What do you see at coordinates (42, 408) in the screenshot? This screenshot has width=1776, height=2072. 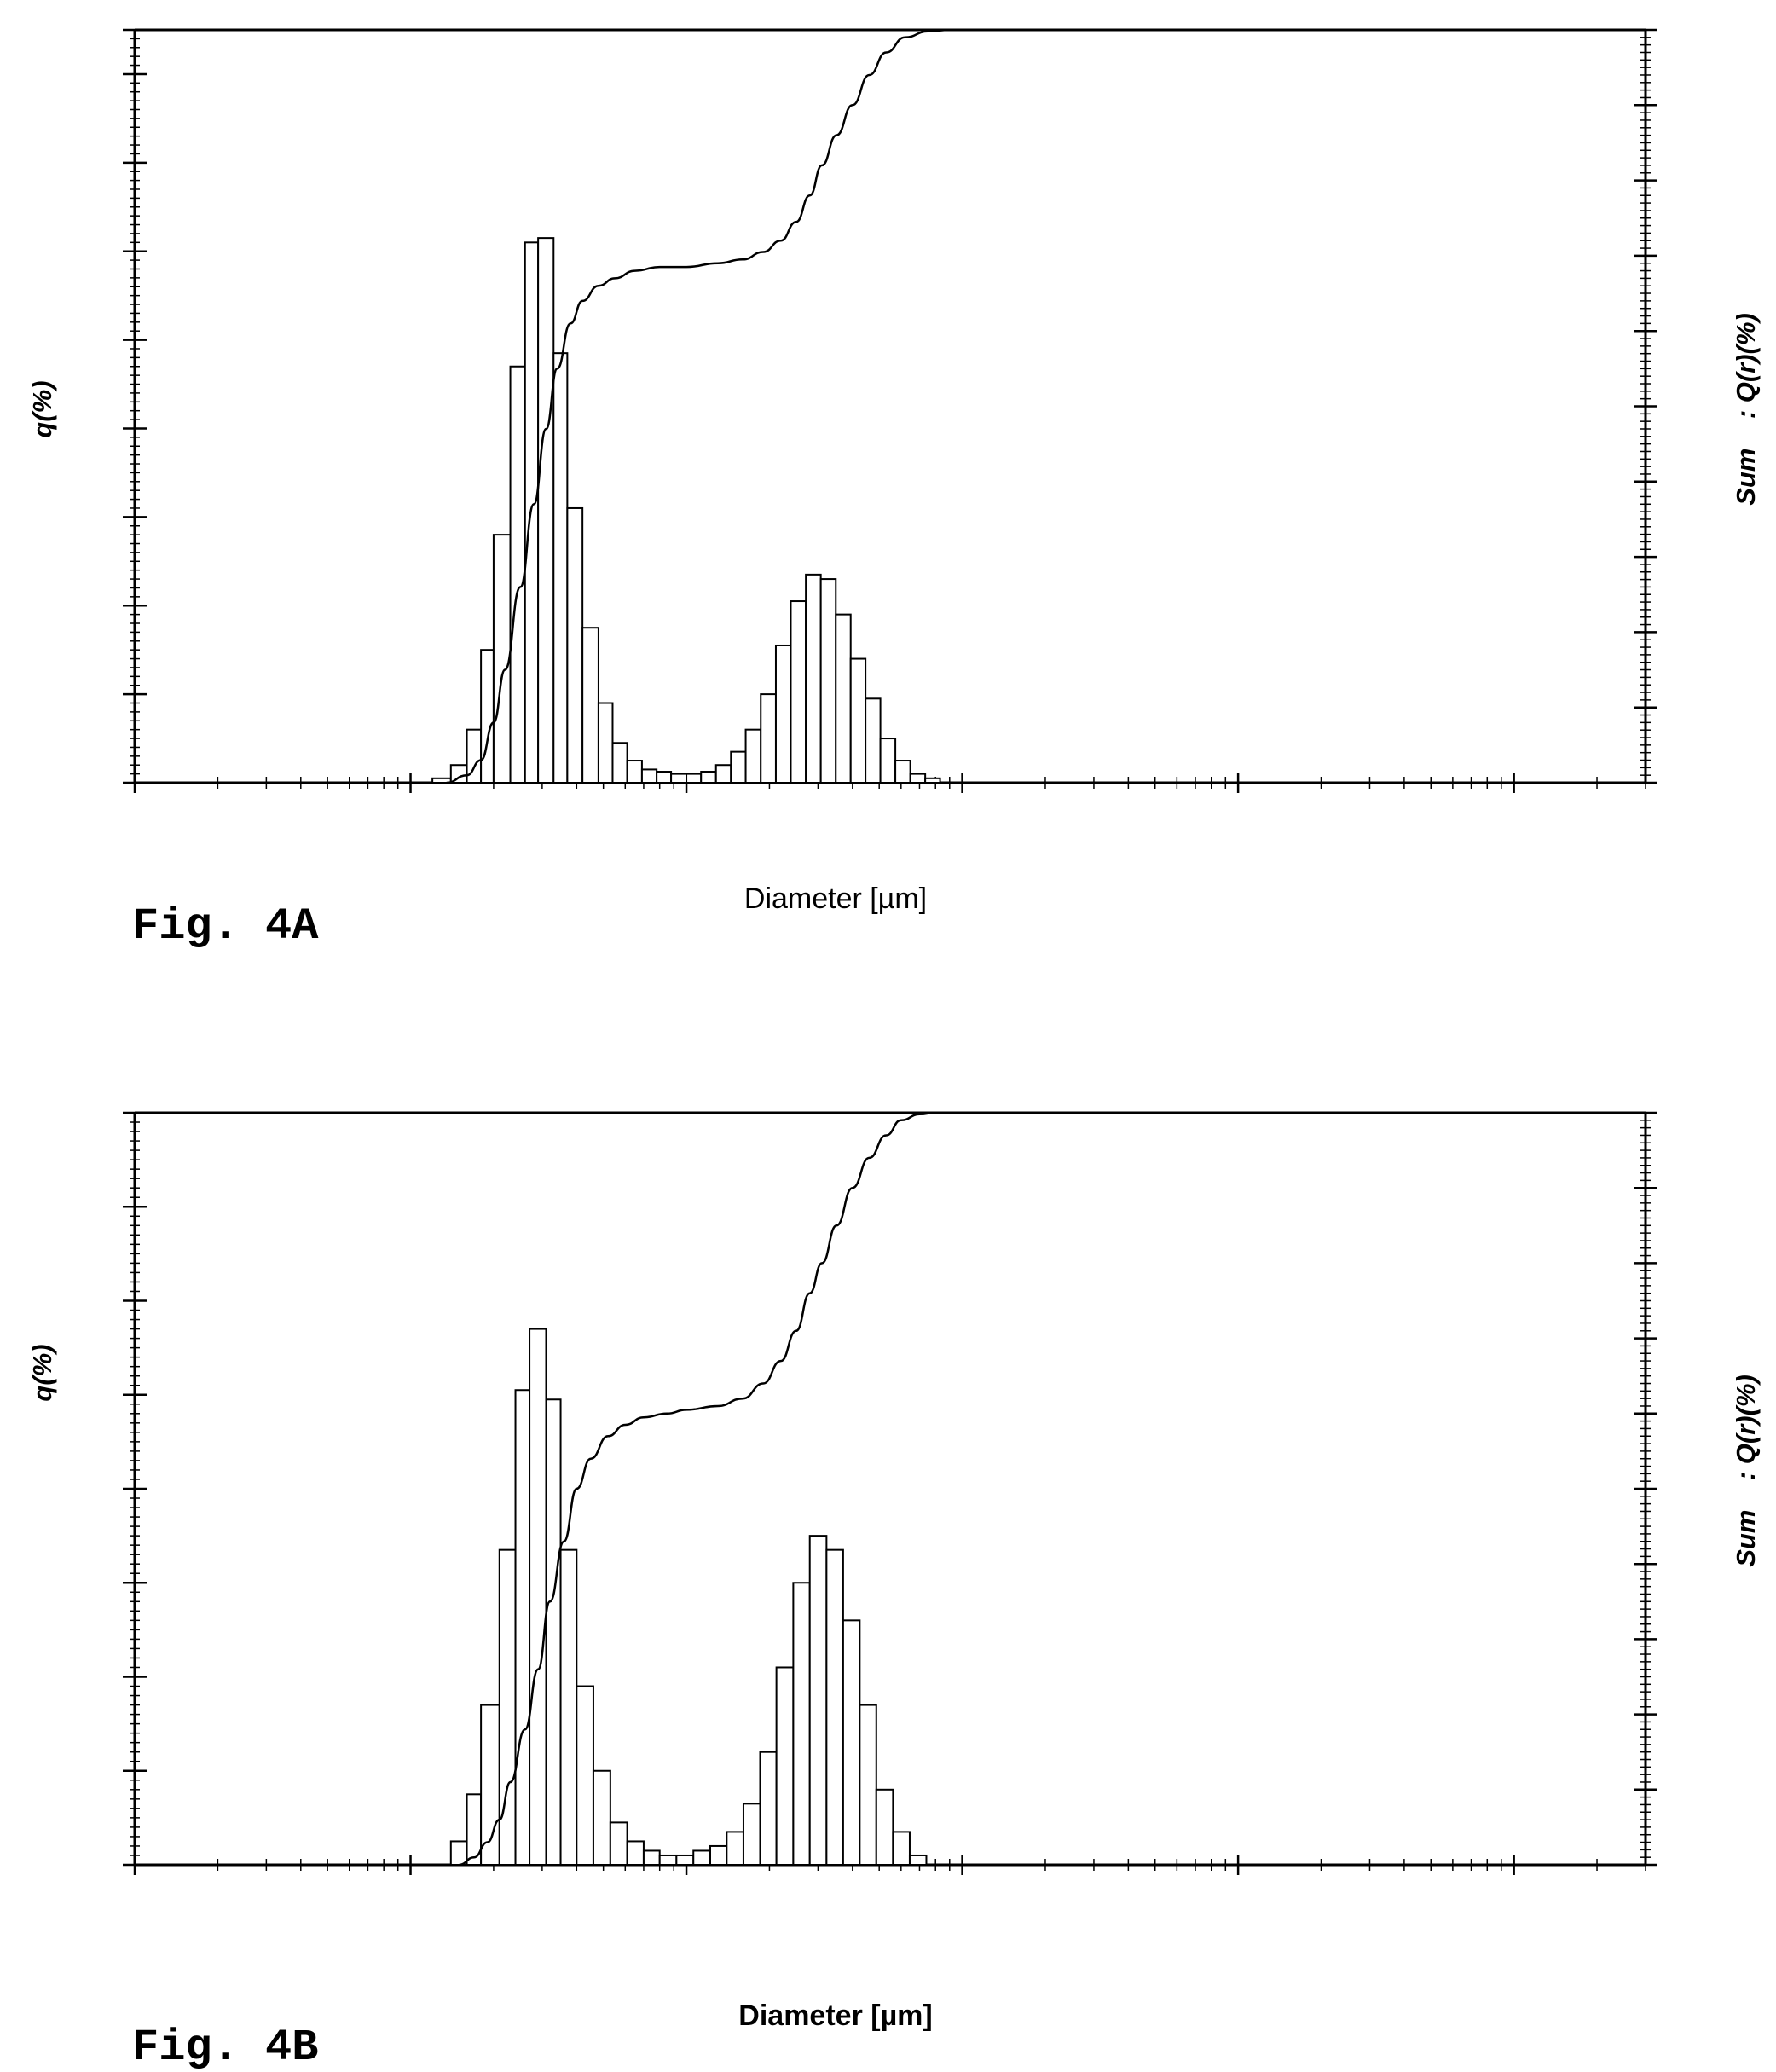 I see `figure-4a-y-axis-title: q(%)` at bounding box center [42, 408].